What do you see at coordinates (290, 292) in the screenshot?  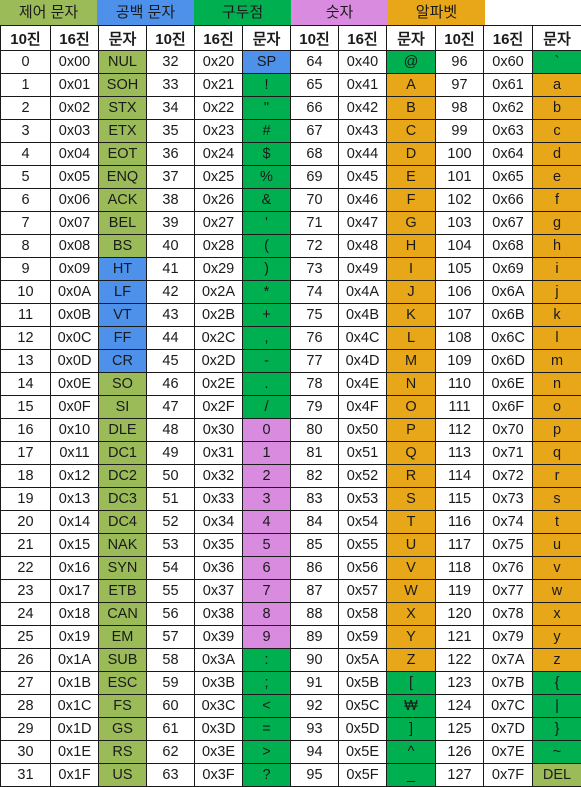 I see `table-row: 10 0x0A LF 42 0x2A * 74 0x4A J 106 0x6A j` at bounding box center [290, 292].